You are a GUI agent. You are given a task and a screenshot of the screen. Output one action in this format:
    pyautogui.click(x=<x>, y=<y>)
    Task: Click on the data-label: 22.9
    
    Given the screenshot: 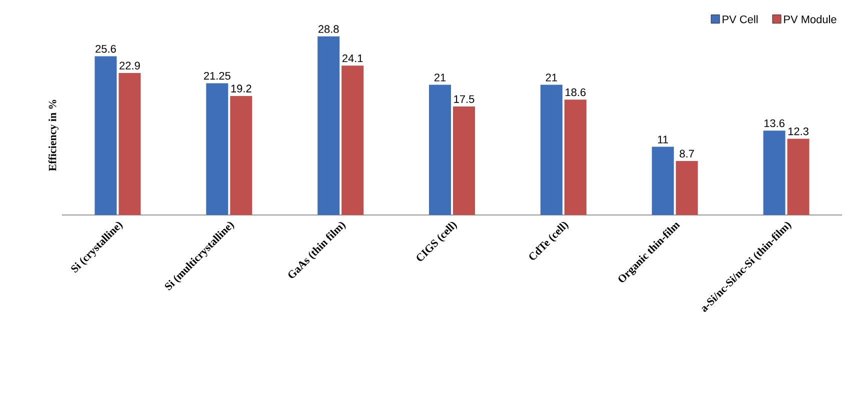 What is the action you would take?
    pyautogui.click(x=130, y=66)
    